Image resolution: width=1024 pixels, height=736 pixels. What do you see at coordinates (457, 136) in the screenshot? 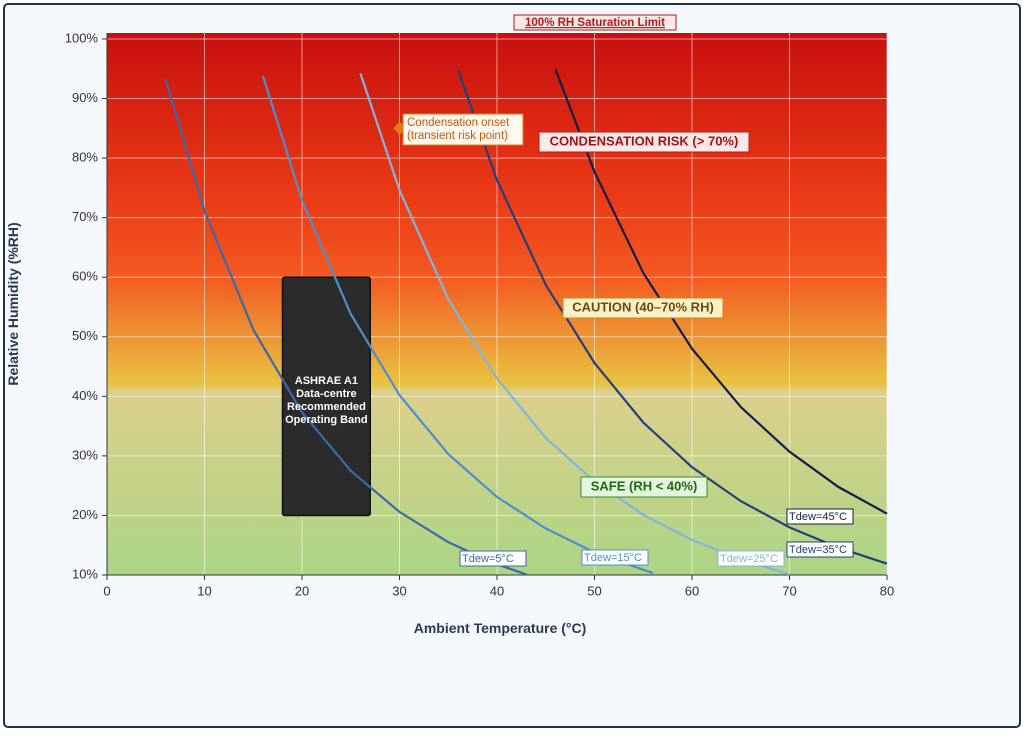
I see `onset-label: (transient risk point)` at bounding box center [457, 136].